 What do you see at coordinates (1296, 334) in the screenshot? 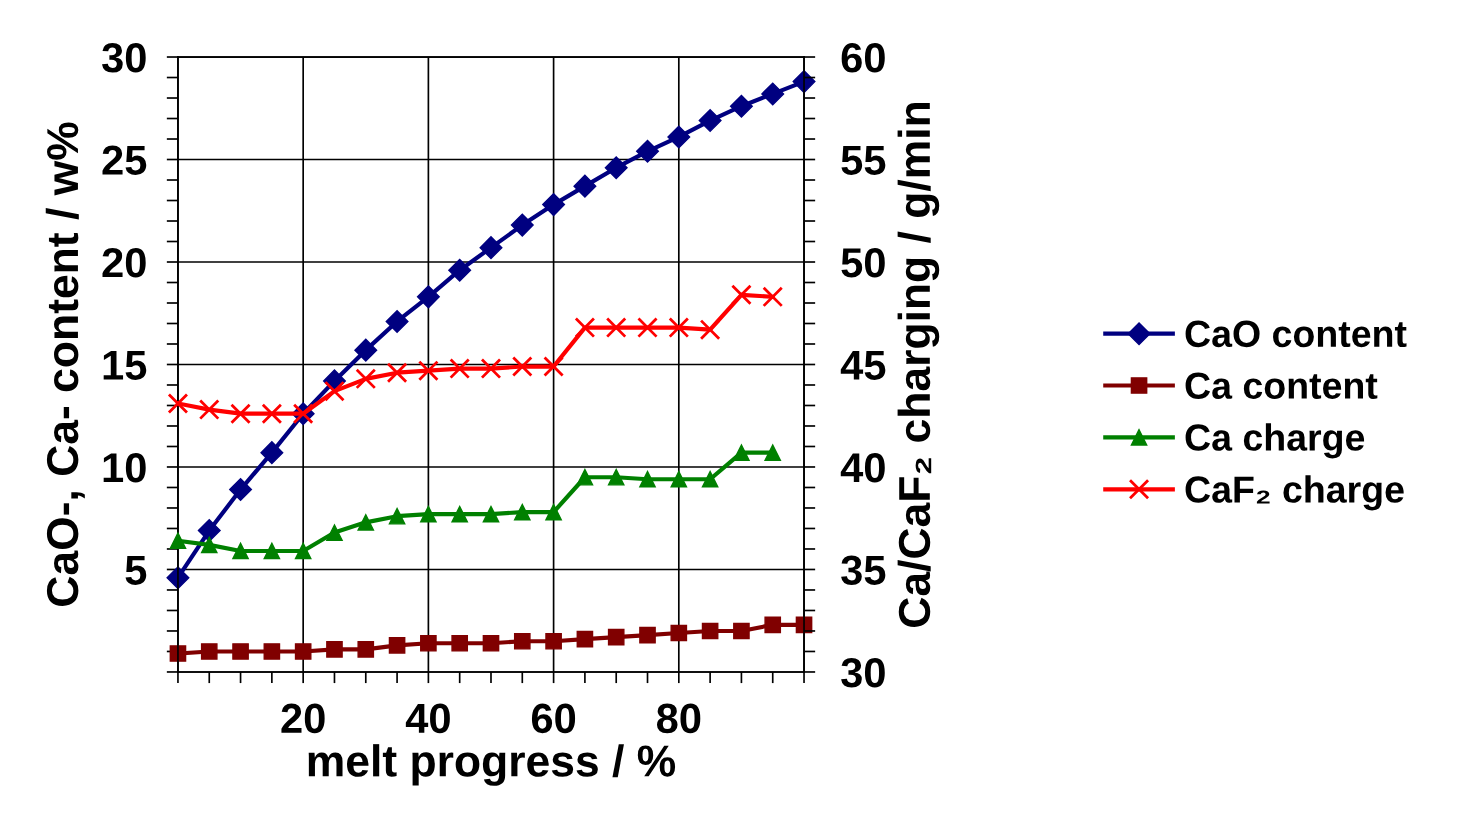
I see `legend-label: CaO content` at bounding box center [1296, 334].